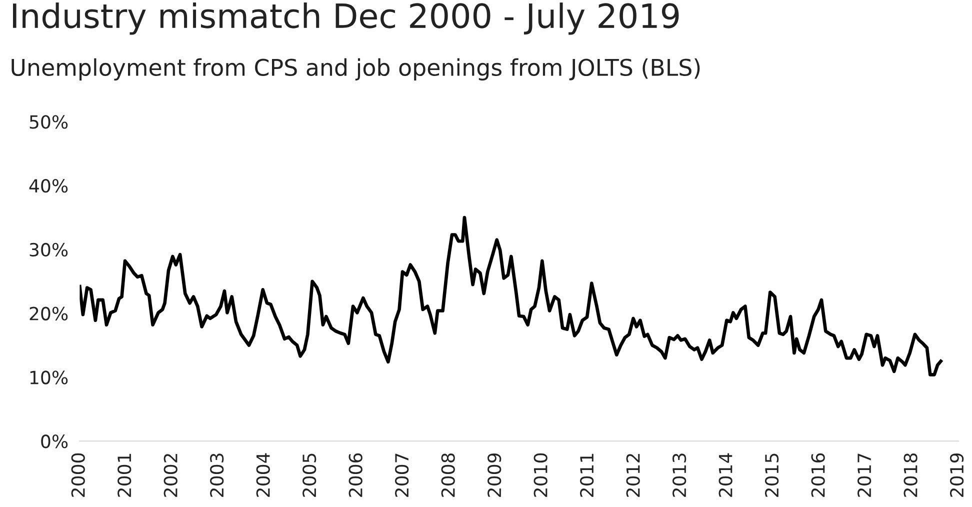 The height and width of the screenshot is (507, 972). I want to click on x-tick-label: 2013, so click(679, 475).